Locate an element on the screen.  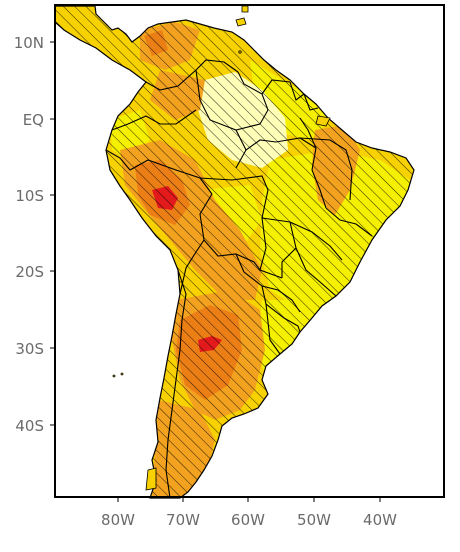
lon-label-40w: 40W is located at coordinates (380, 520).